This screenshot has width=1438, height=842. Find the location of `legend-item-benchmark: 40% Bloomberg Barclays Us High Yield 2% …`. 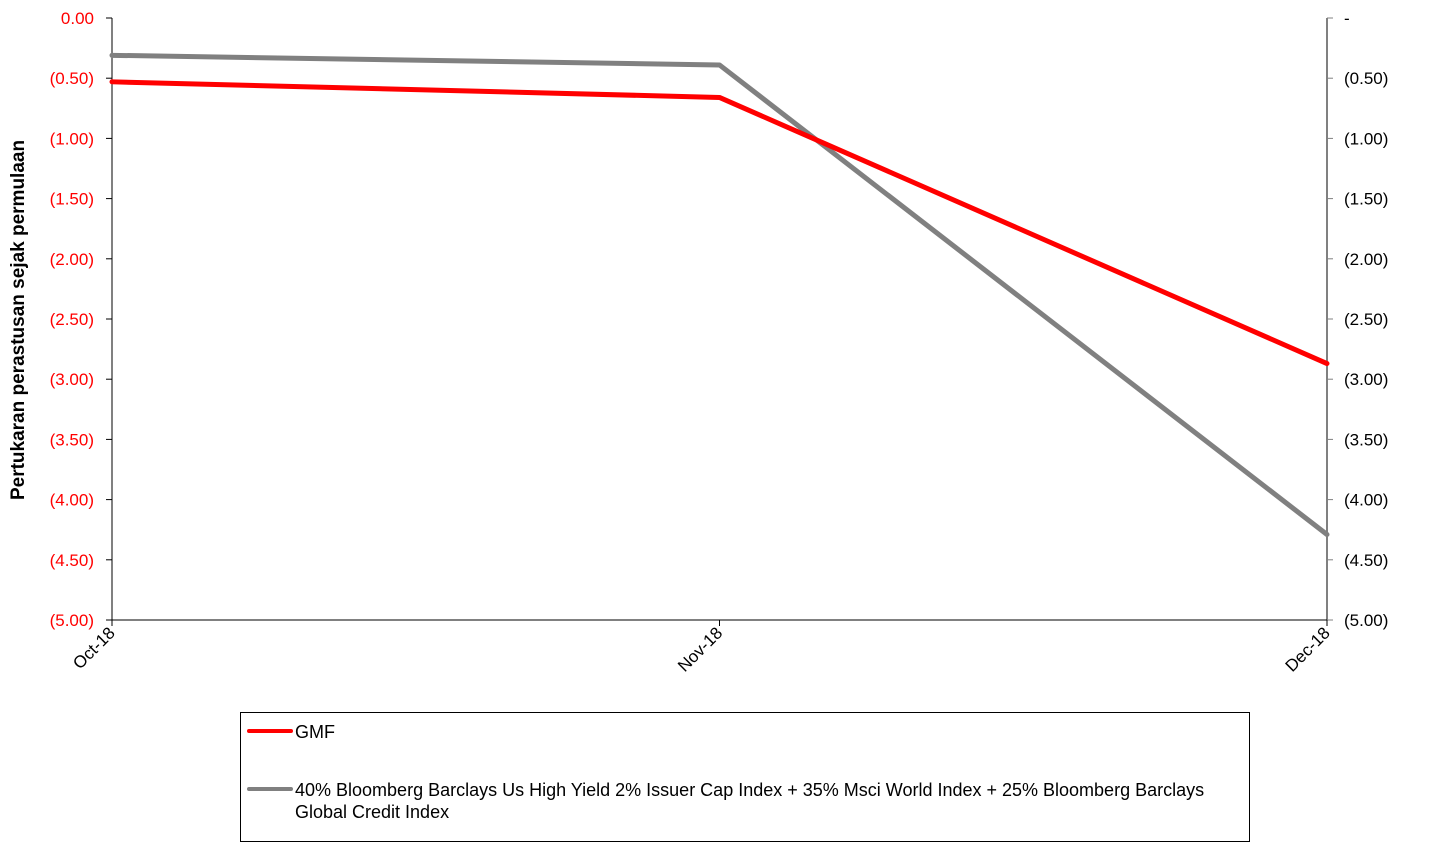

legend-item-benchmark: 40% Bloomberg Barclays Us High Yield 2% … is located at coordinates (741, 801).